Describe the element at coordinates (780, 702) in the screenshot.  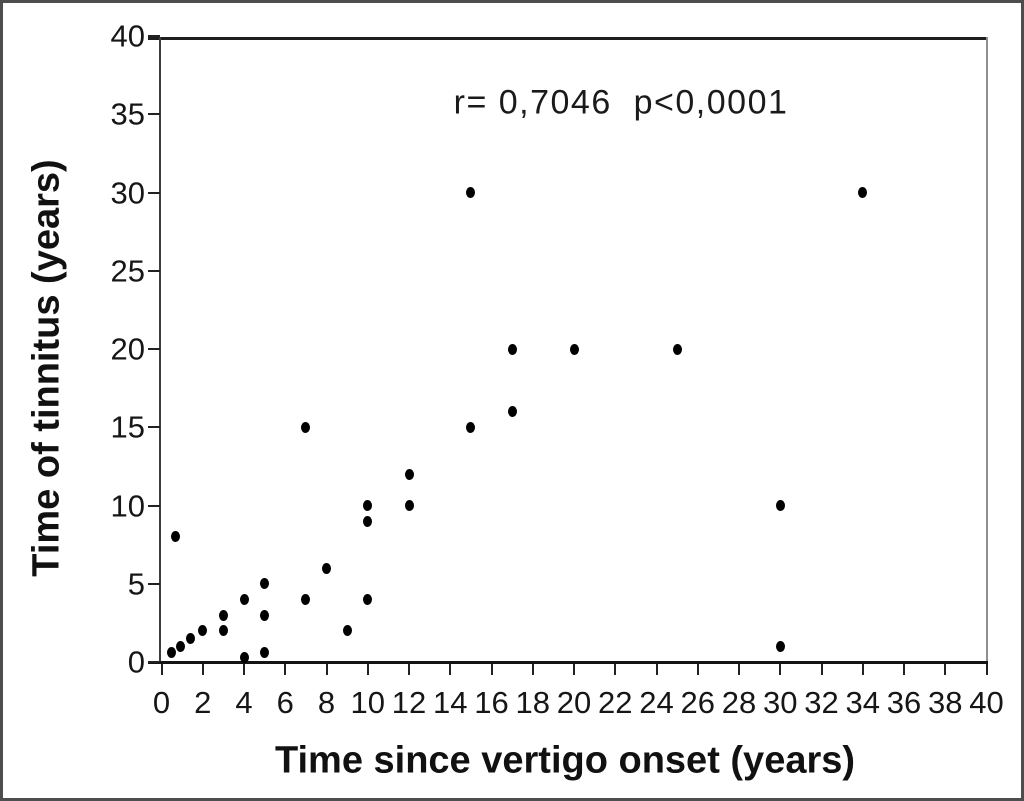
I see `x-tick-label: 30` at that location.